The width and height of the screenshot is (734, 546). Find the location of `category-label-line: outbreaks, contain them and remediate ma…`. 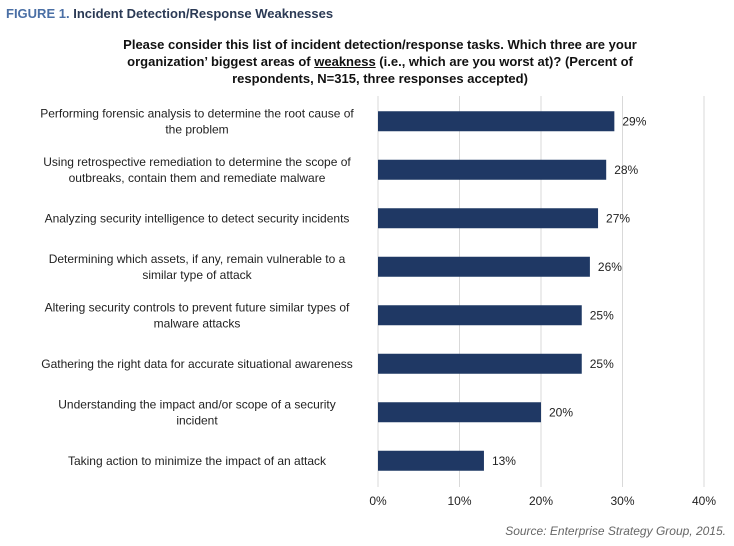

category-label-line: outbreaks, contain them and remediate ma… is located at coordinates (197, 178).